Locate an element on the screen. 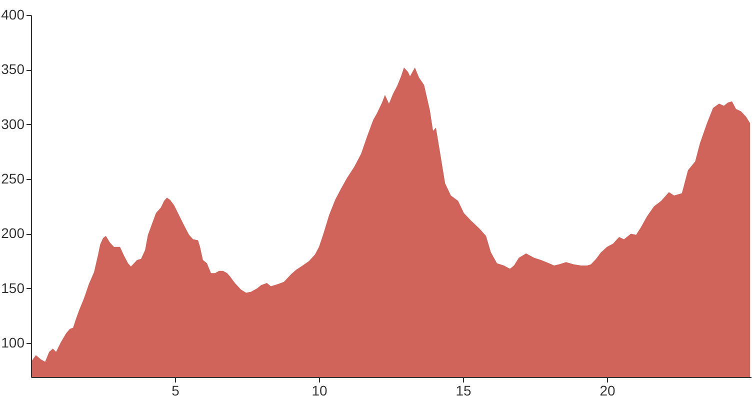 The height and width of the screenshot is (398, 754). y-tick-label: 400 is located at coordinates (13, 14).